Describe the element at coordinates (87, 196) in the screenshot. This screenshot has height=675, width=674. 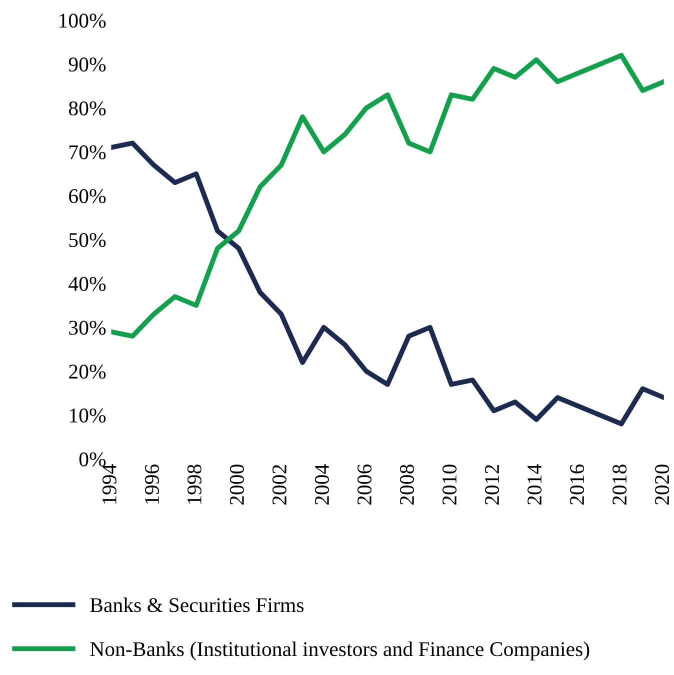
I see `y-tick-label: 60%` at that location.